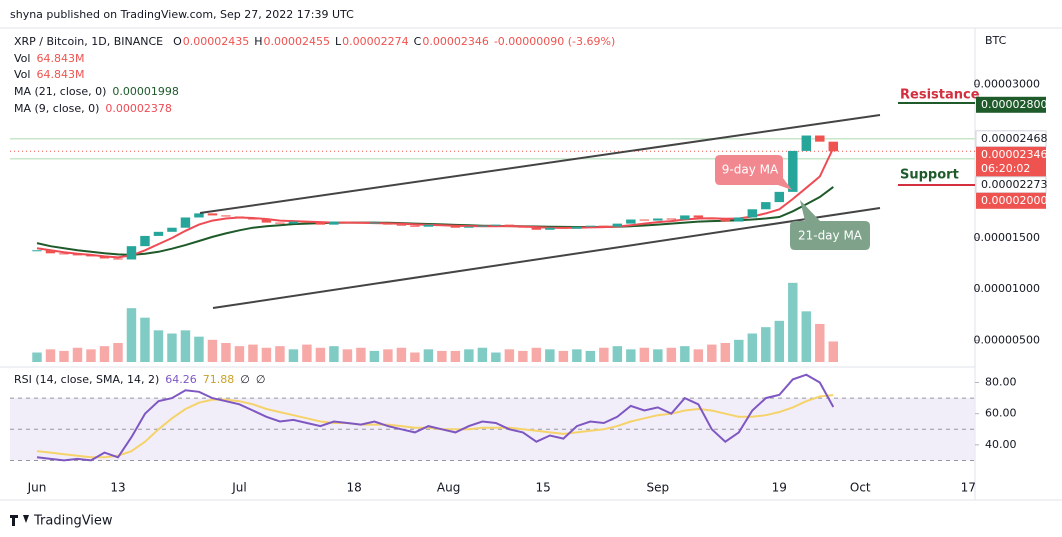 The height and width of the screenshot is (537, 1062). What do you see at coordinates (435, 322) in the screenshot?
I see `volume-layer` at bounding box center [435, 322].